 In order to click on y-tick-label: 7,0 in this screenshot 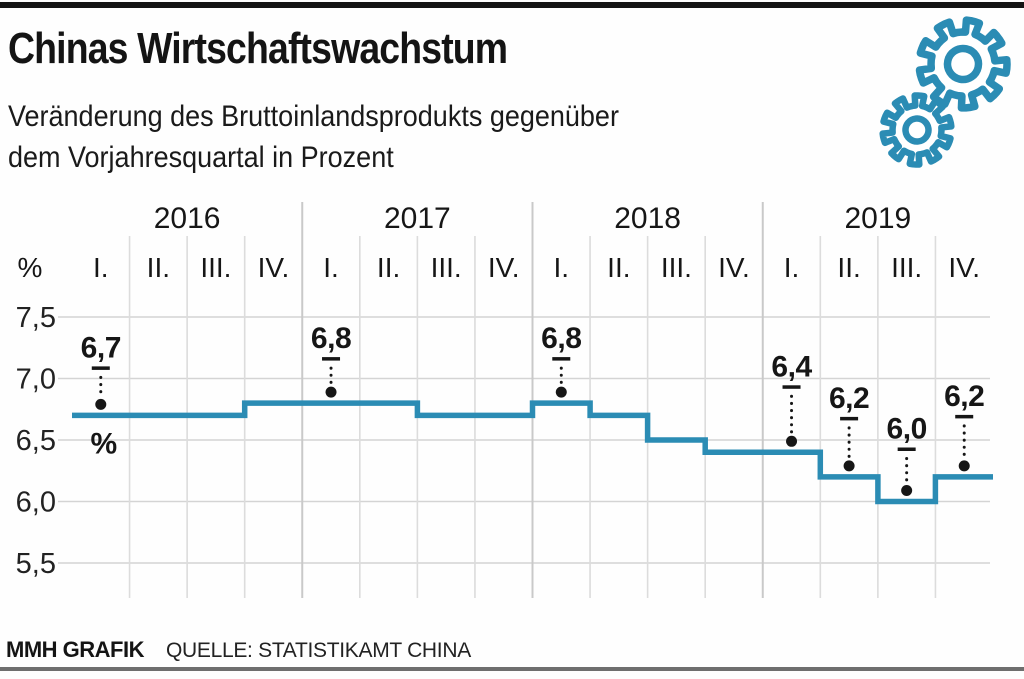, I will do `click(36, 380)`.